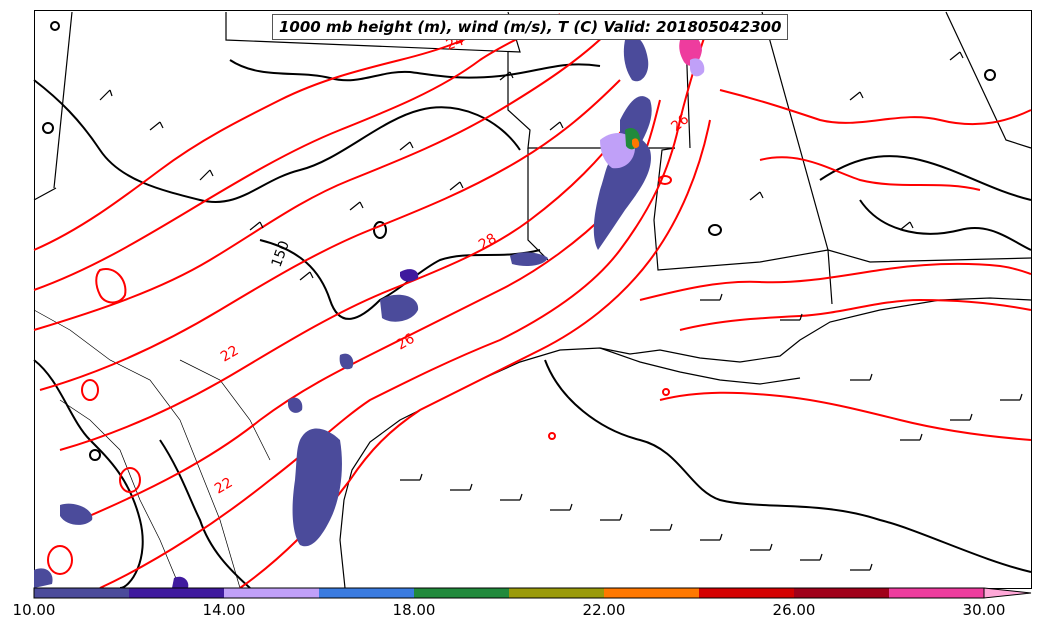  Describe the element at coordinates (414, 610) in the screenshot. I see `colorbar-tick-label: 18.00` at that location.